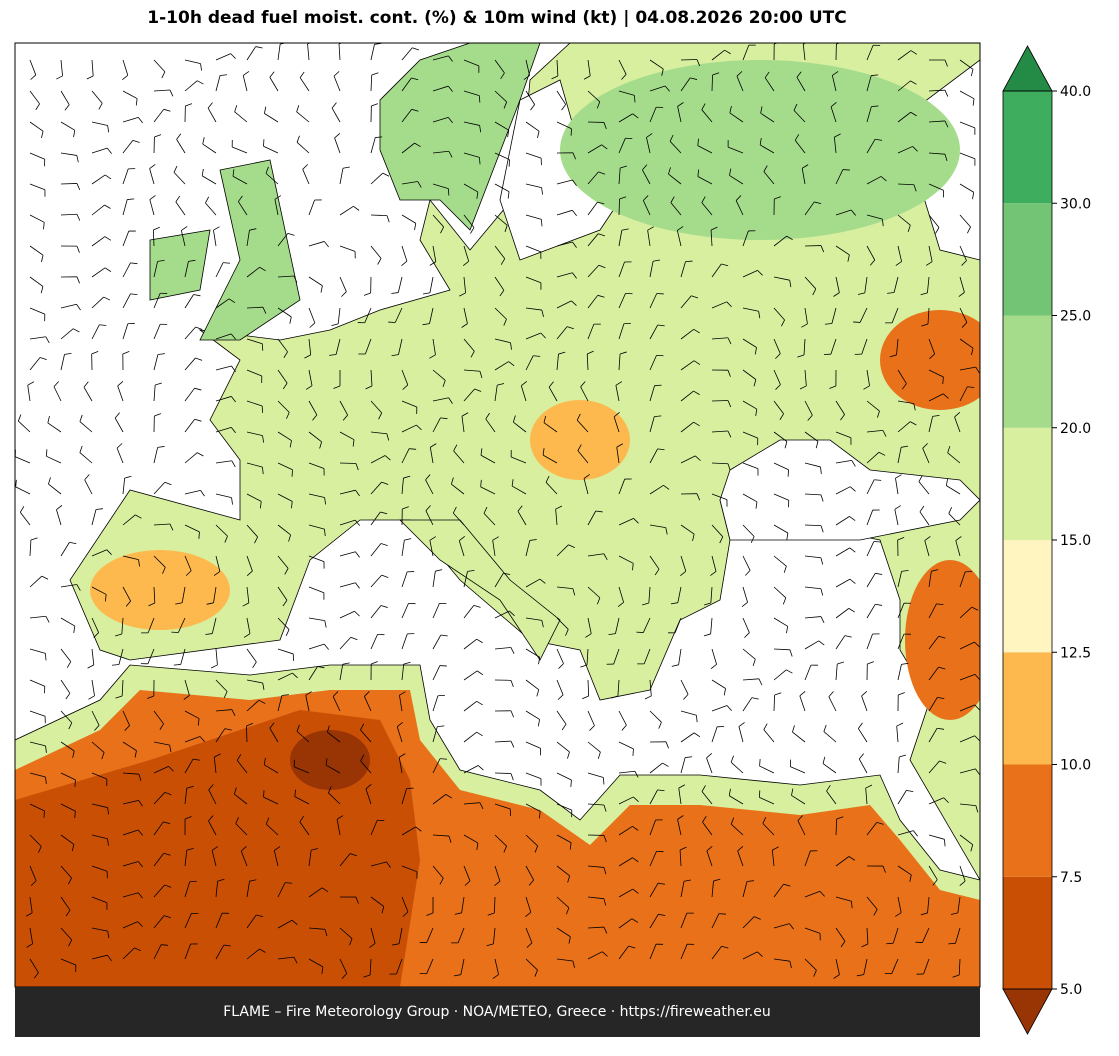  Describe the element at coordinates (1071, 990) in the screenshot. I see `colorbar-tick-label: 5.0` at that location.